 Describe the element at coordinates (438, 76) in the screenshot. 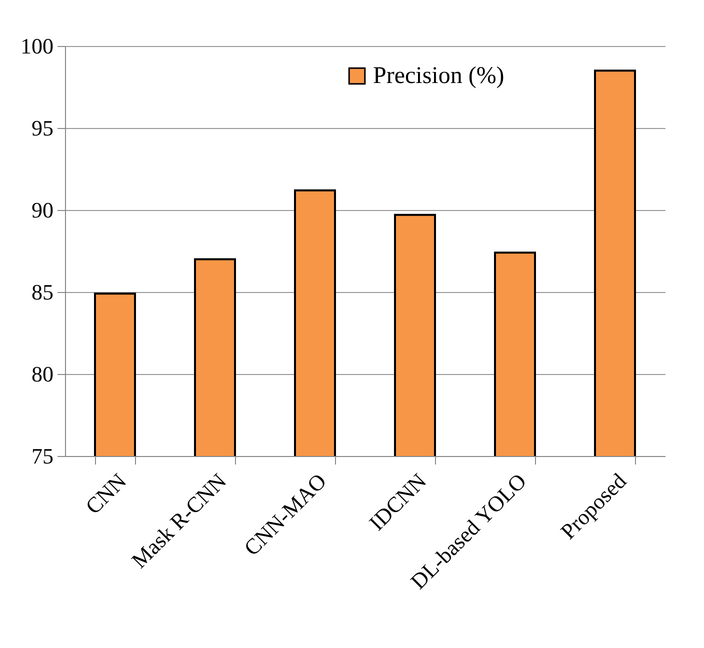

I see `legend-label: Precision (%)` at that location.